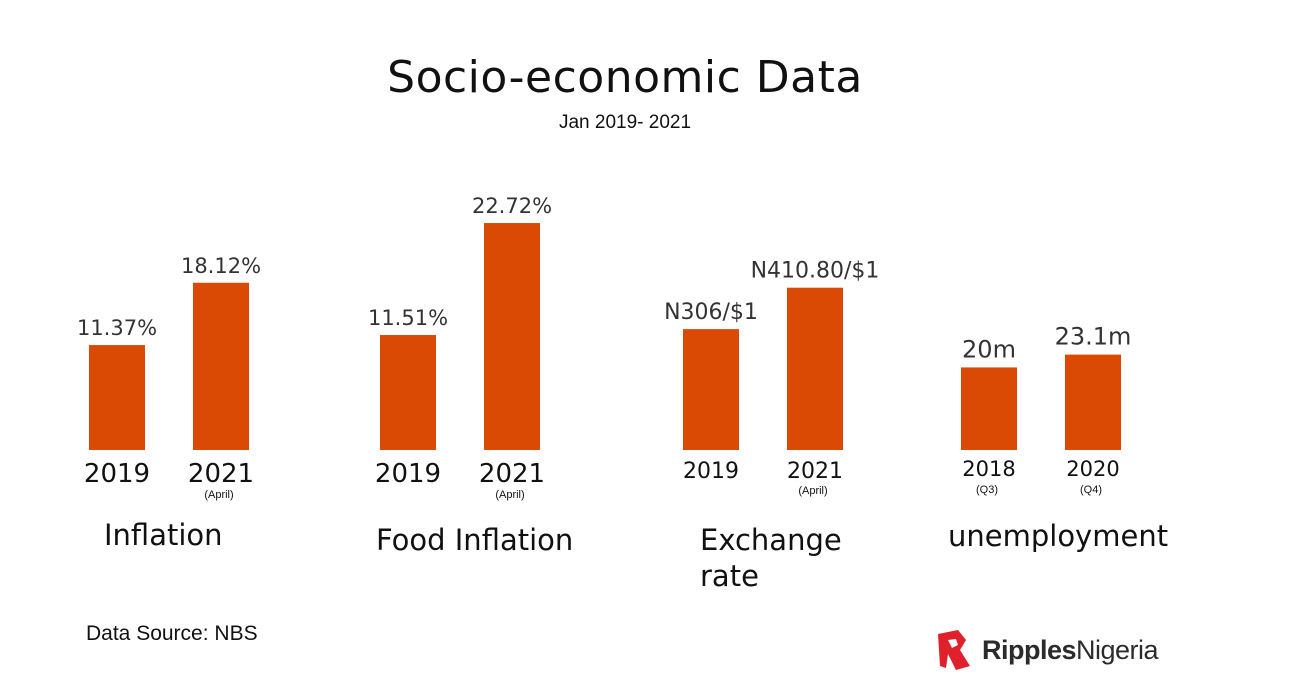 This screenshot has width=1300, height=700. Describe the element at coordinates (625, 77) in the screenshot. I see `chart-title: Socio-economic Data` at that location.